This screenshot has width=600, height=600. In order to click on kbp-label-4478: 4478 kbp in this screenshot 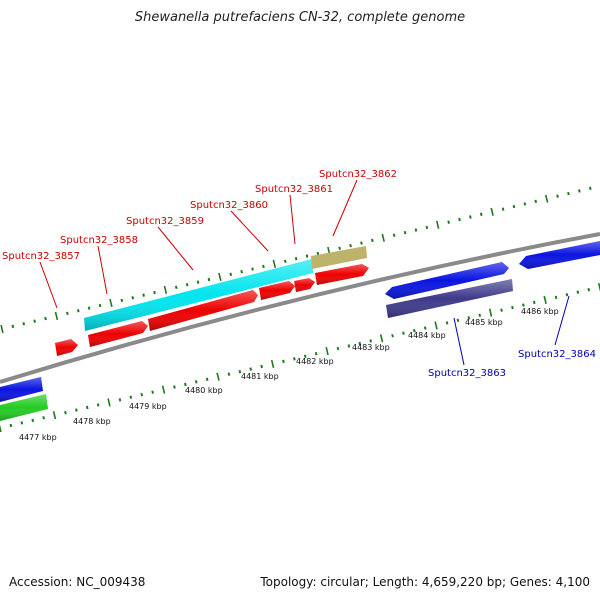, I will do `click(92, 421)`.